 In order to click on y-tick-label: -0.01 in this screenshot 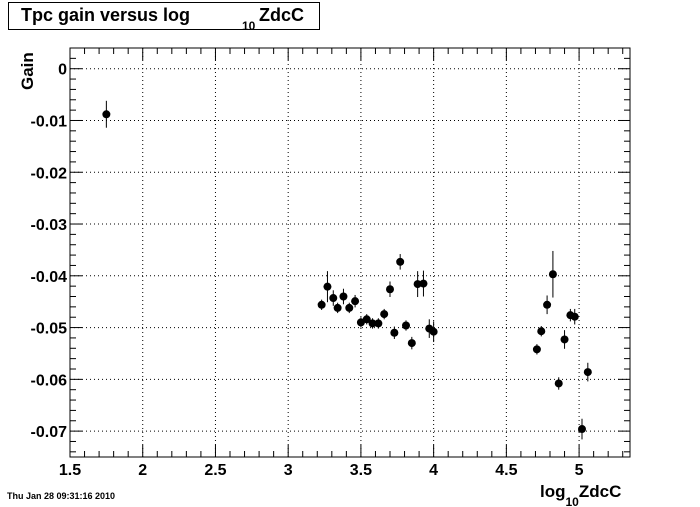, I will do `click(49, 121)`.